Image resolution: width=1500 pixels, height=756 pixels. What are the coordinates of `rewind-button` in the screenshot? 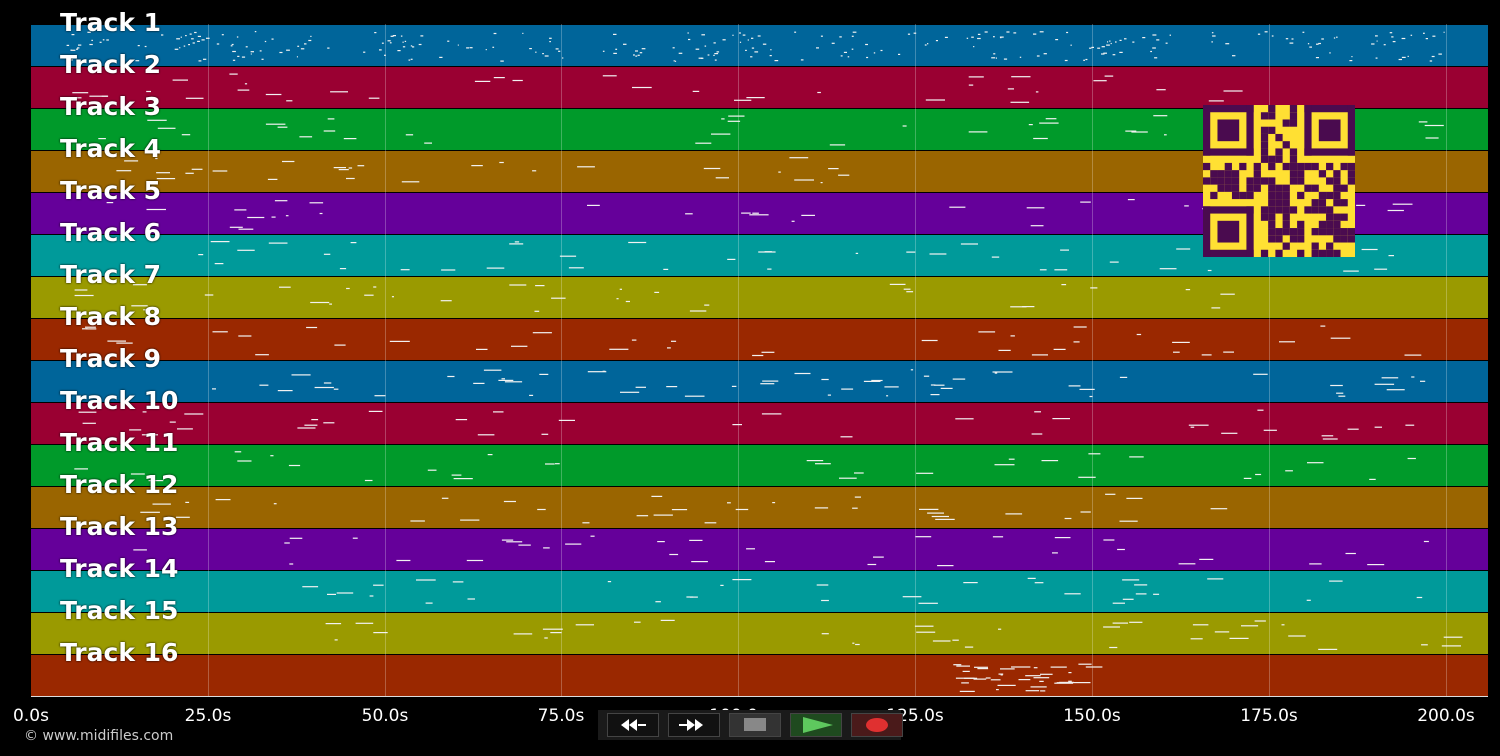 It's located at (633, 725).